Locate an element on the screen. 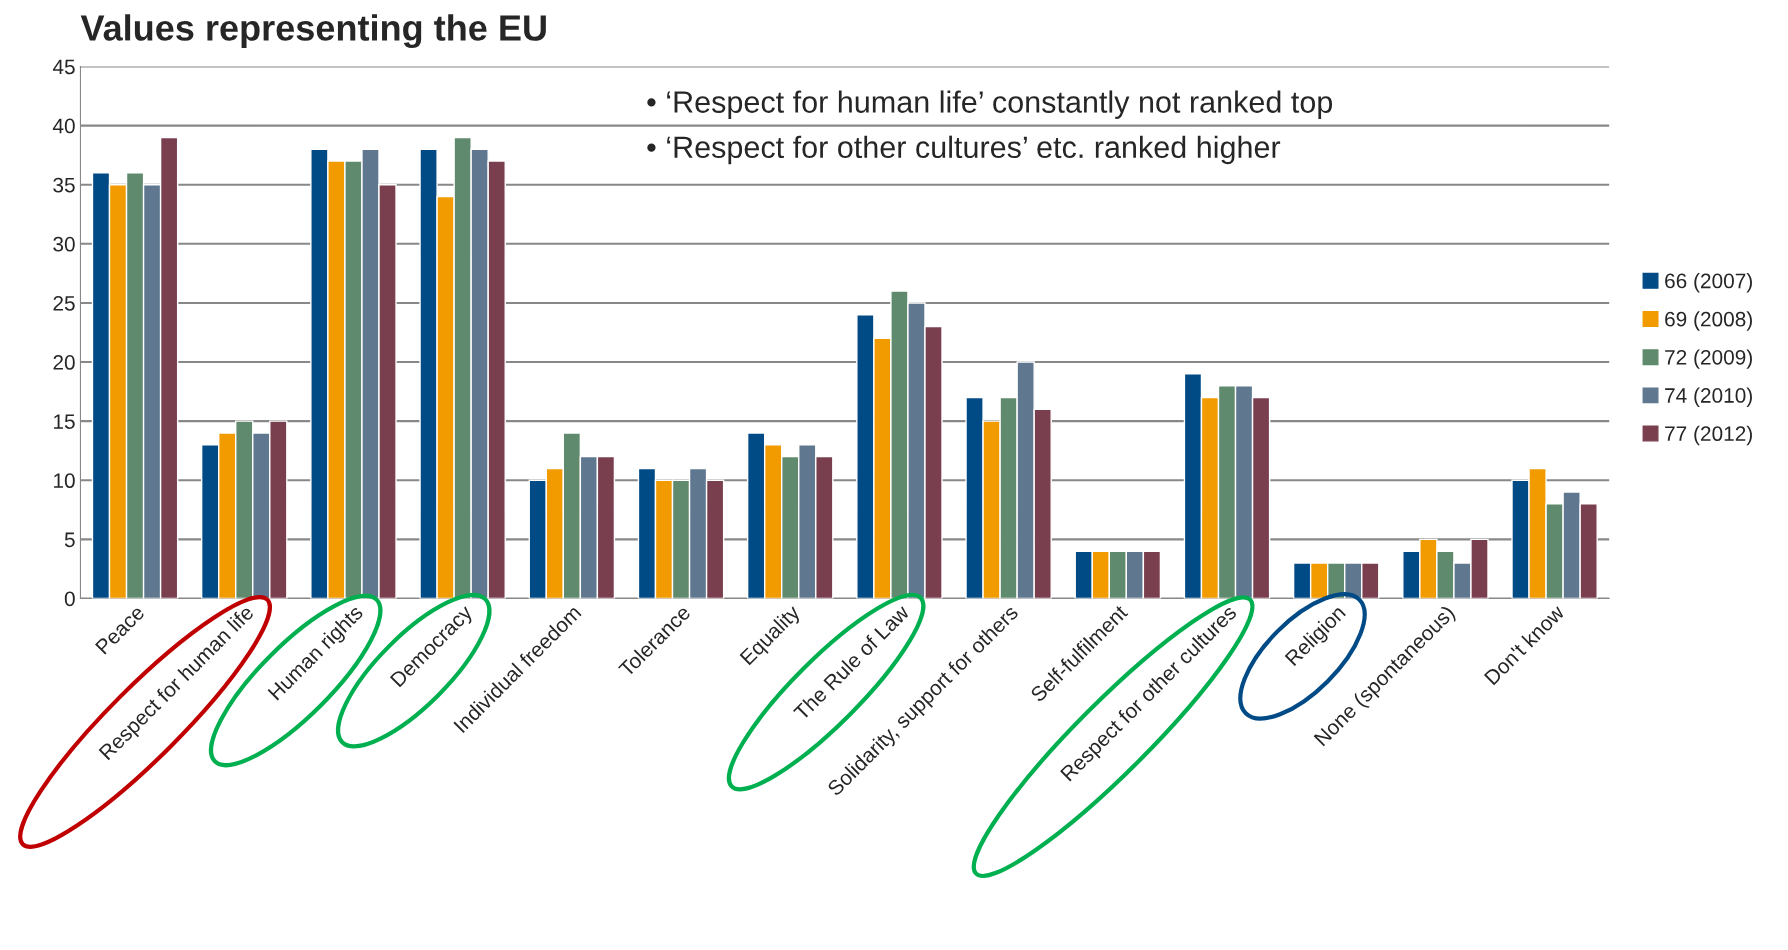 The width and height of the screenshot is (1788, 950). legend-label: 66 (2007) is located at coordinates (1708, 283).